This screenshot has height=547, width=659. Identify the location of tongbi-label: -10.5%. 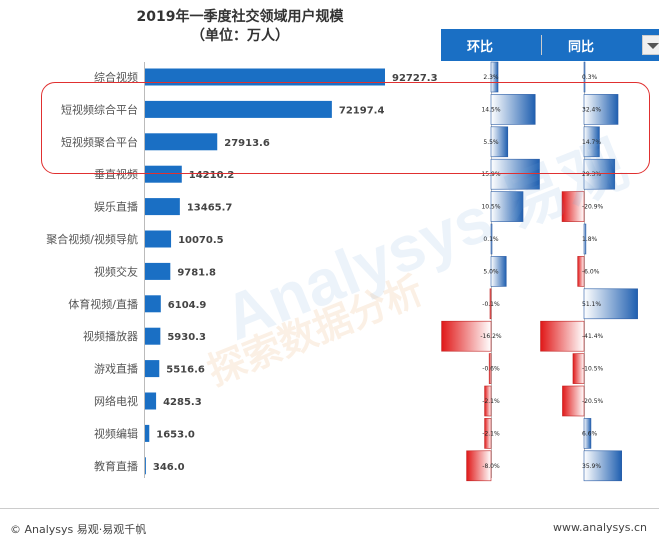
(593, 369).